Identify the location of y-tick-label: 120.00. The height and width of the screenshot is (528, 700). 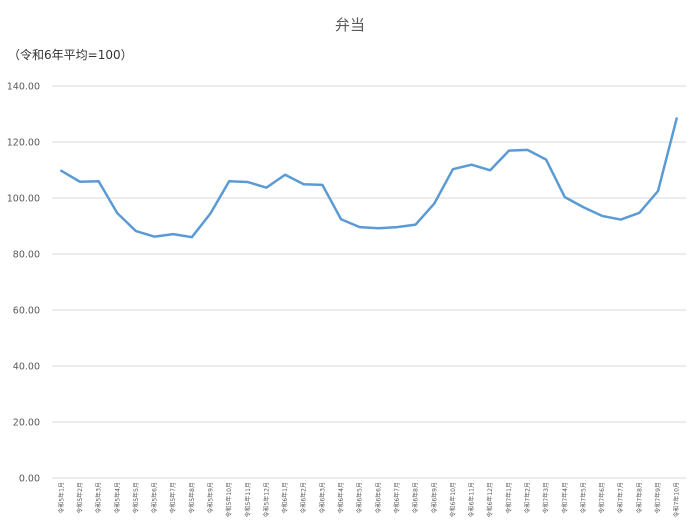
(23, 143).